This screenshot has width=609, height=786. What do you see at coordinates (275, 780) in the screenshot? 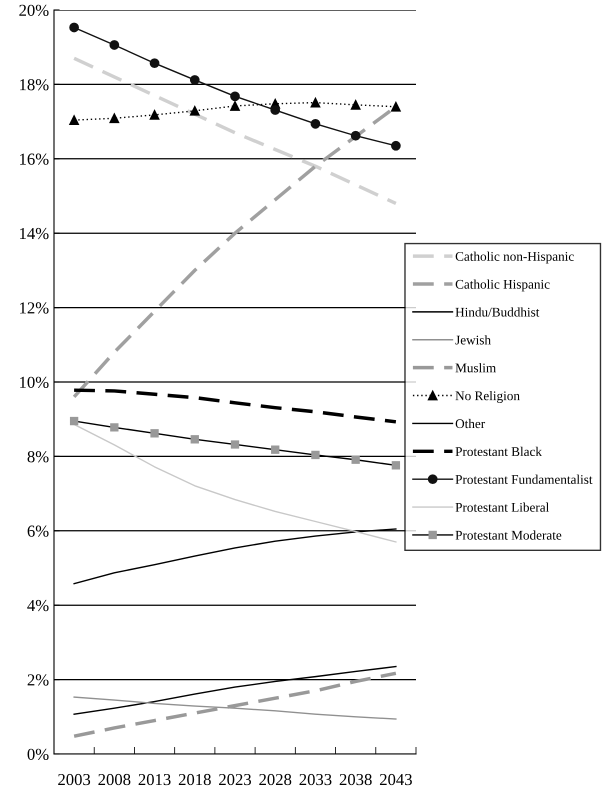
I see `x-tick-label: 2028` at bounding box center [275, 780].